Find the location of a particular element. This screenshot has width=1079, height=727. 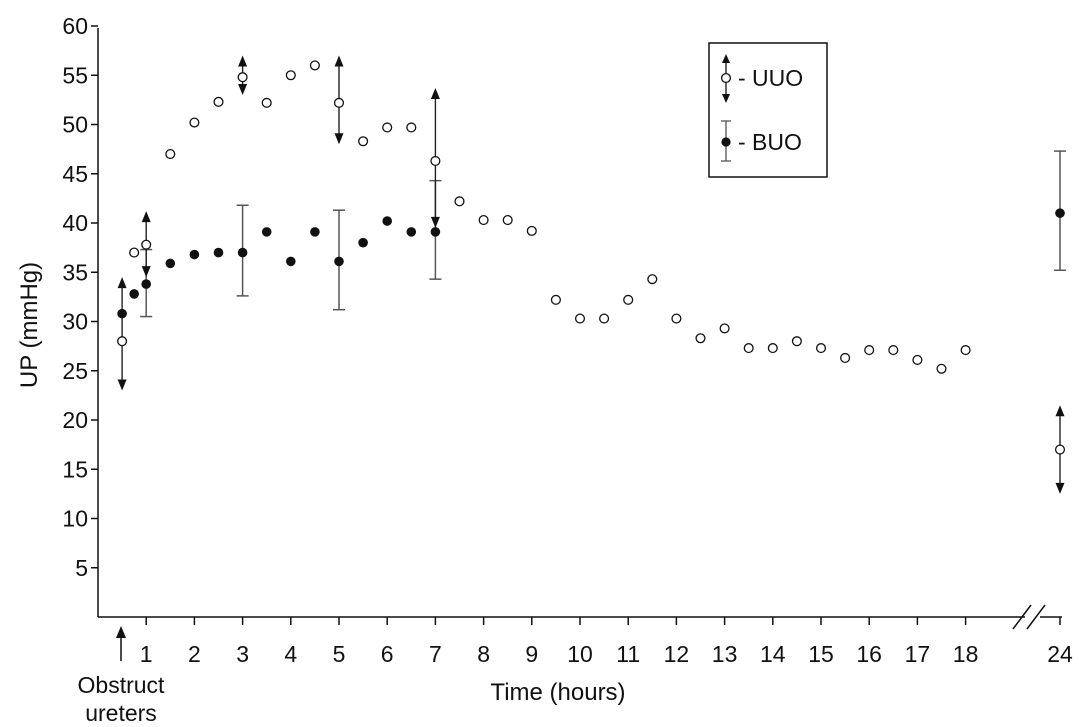

x-tick-label: 10 is located at coordinates (580, 654).